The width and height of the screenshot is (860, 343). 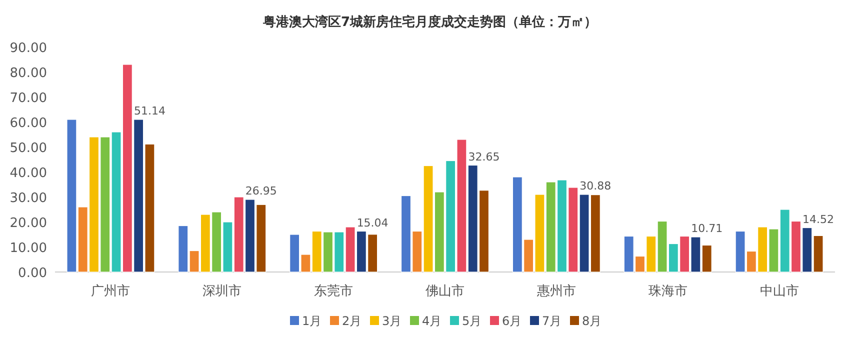 I want to click on x-tick-label: 东莞市, so click(x=334, y=291).